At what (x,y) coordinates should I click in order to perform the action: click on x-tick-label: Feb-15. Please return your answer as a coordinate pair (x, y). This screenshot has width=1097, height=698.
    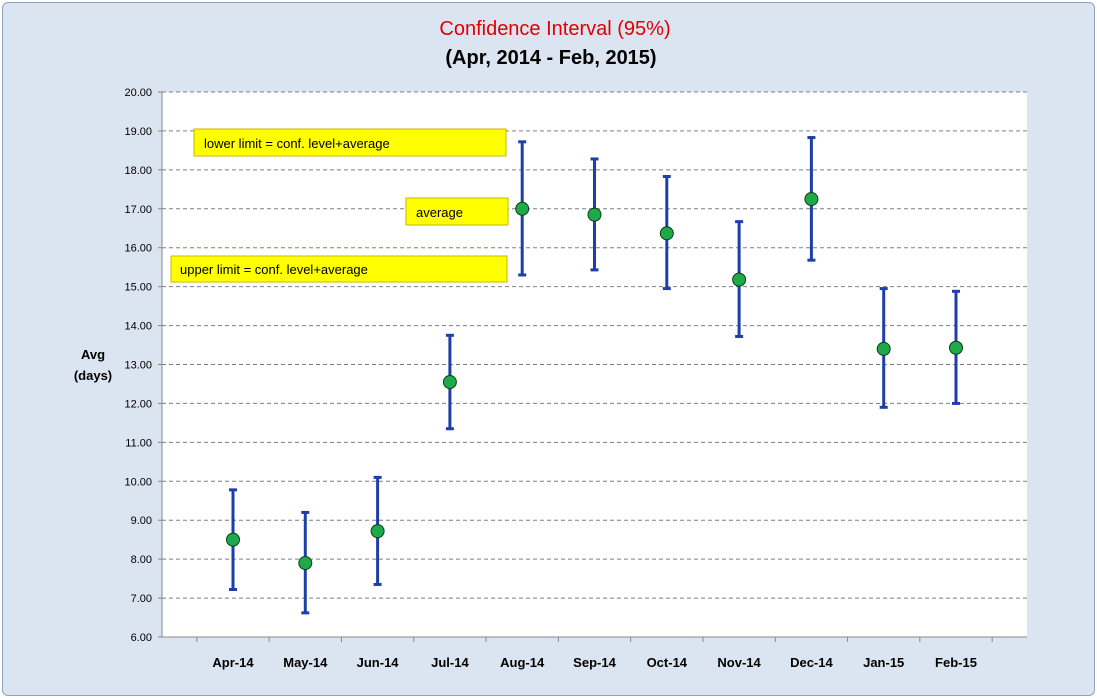
    Looking at the image, I should click on (956, 662).